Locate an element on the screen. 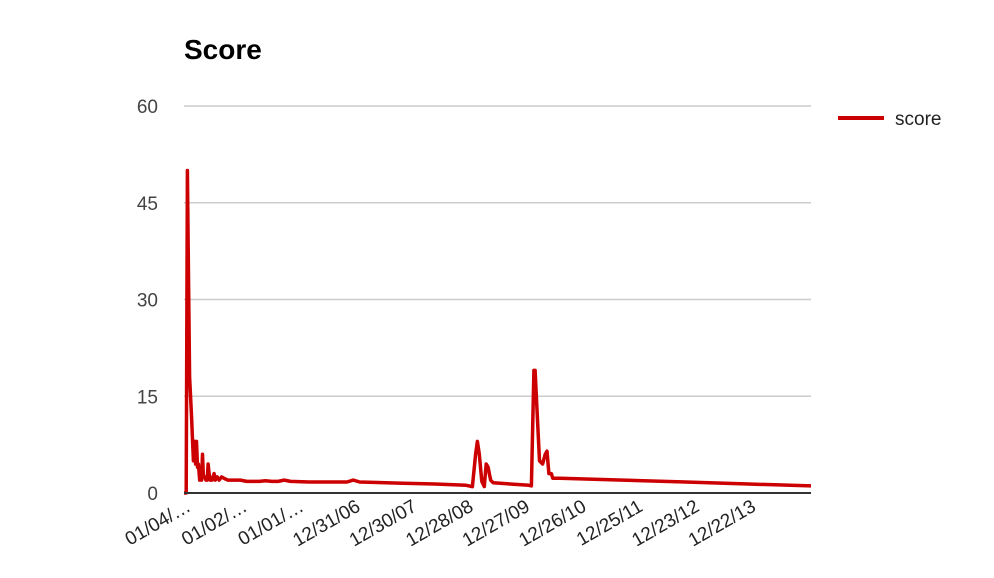 Image resolution: width=994 pixels, height=578 pixels. y-tick-label: 15 is located at coordinates (147, 397).